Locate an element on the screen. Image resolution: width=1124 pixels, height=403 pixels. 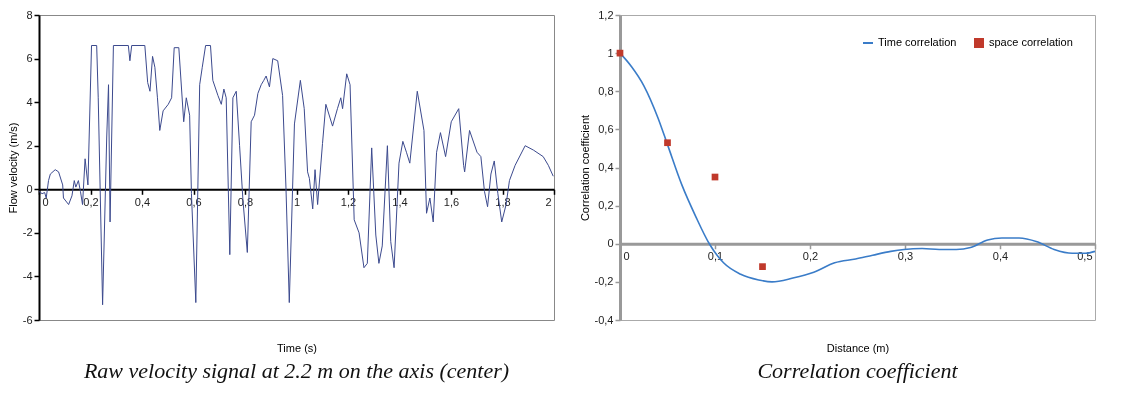
x-tick-label: 2 is located at coordinates (548, 201).